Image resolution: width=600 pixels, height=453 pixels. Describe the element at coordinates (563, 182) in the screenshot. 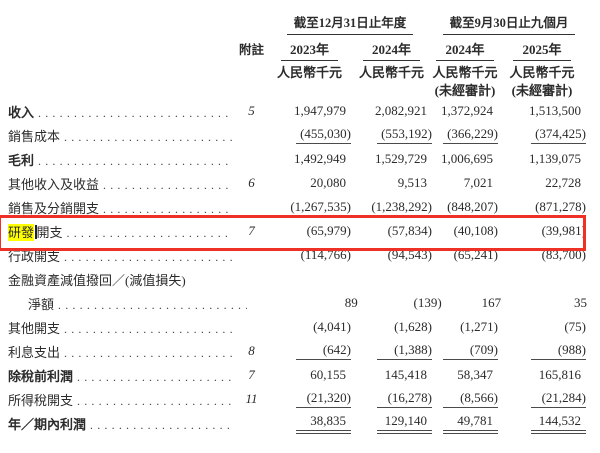

I see `cell: 22,728` at that location.